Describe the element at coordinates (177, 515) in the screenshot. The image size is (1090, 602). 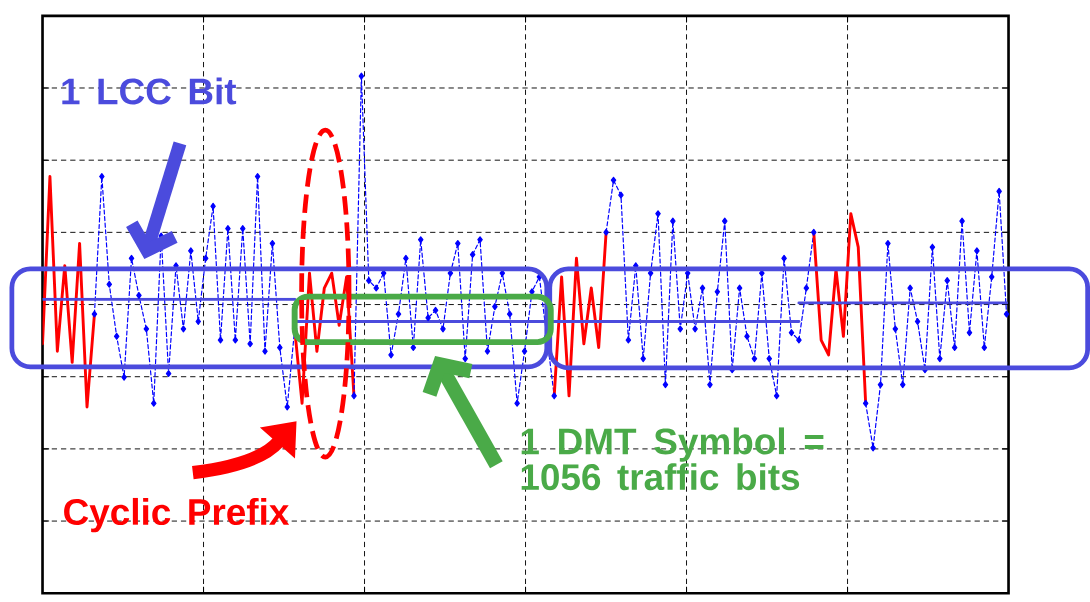
I see `text: Cyclic Prefix` at that location.